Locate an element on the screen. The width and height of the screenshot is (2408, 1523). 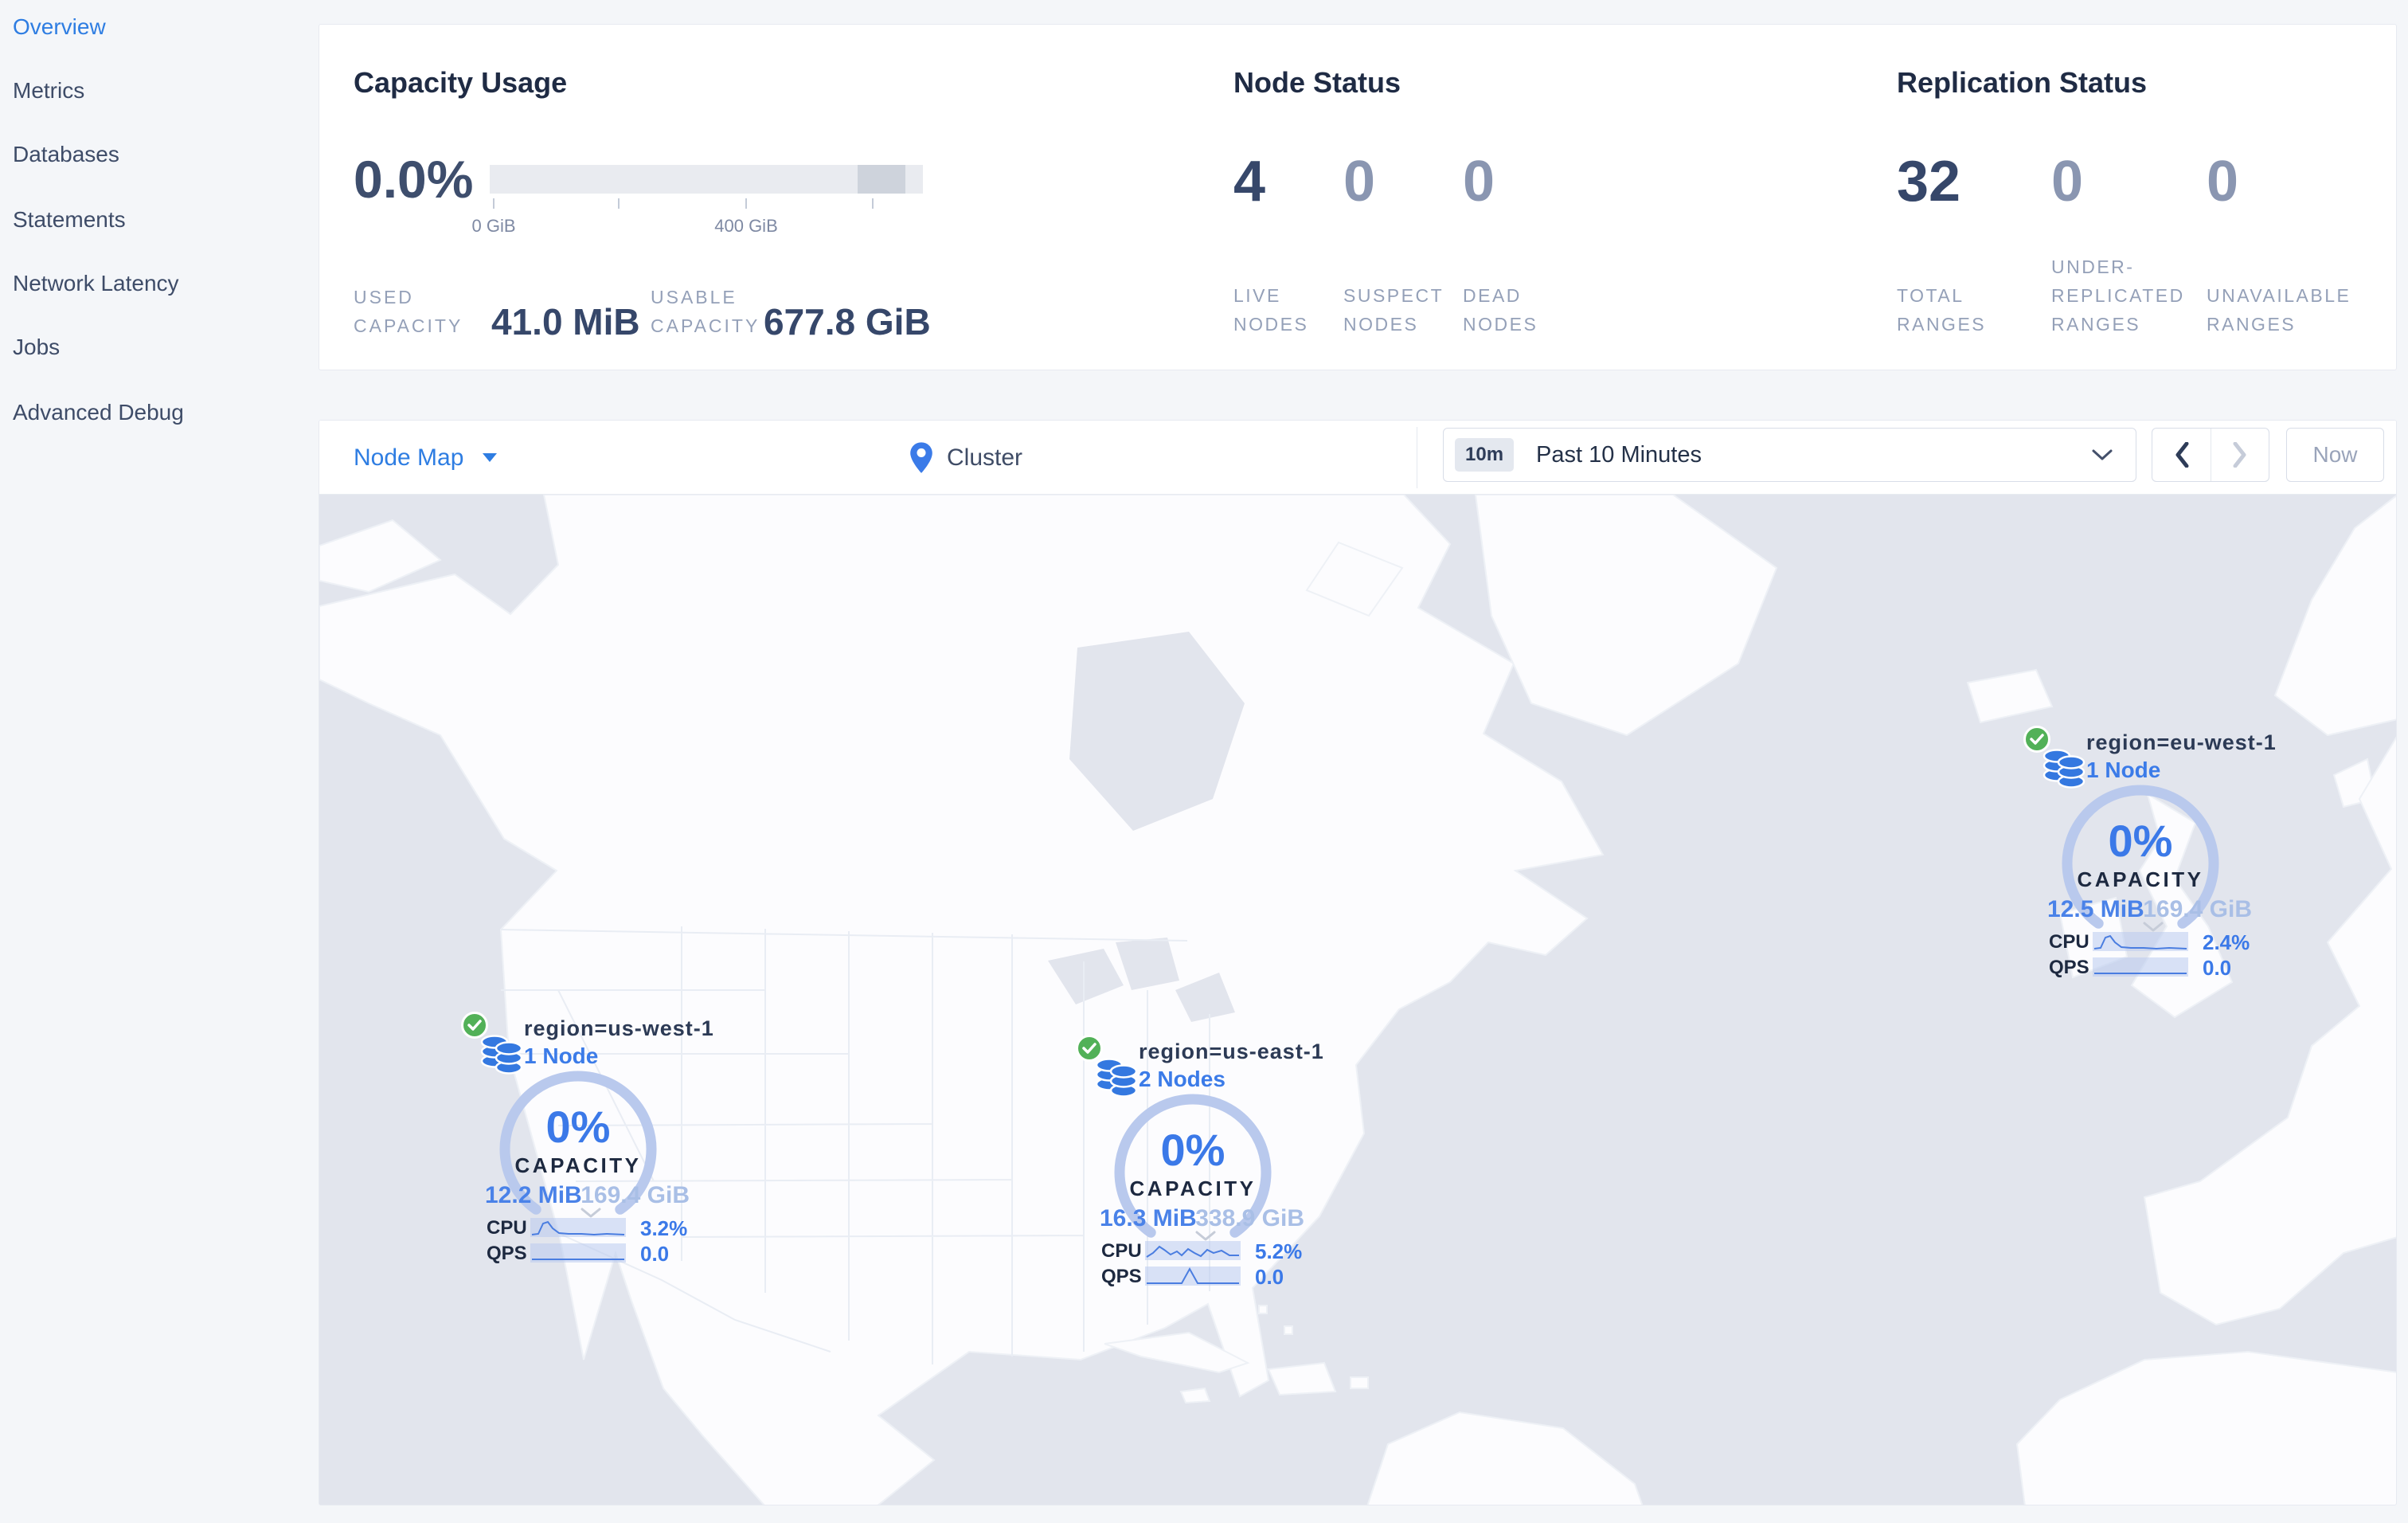
capacity-tick-label: 0 GiB is located at coordinates (494, 226).